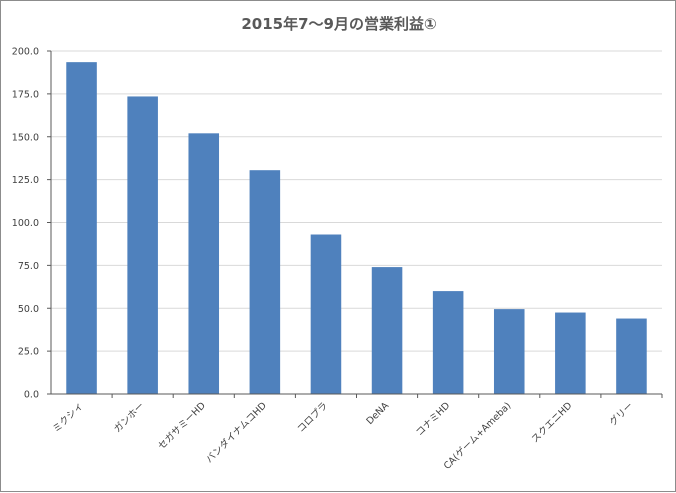 The image size is (676, 493). I want to click on y-tick-label: 175.0, so click(25, 94).